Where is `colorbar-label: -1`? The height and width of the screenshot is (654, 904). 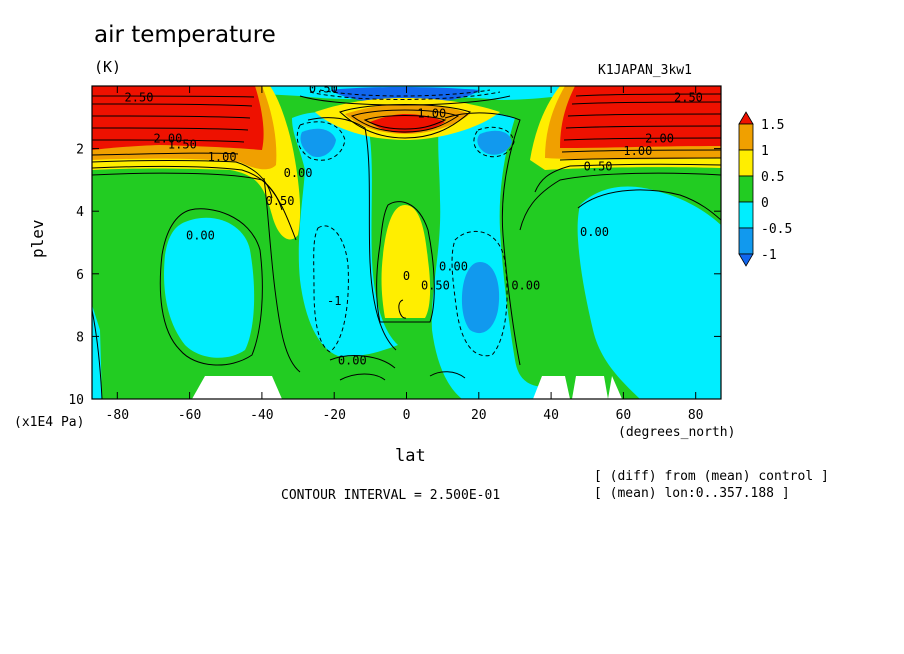 colorbar-label: -1 is located at coordinates (769, 255).